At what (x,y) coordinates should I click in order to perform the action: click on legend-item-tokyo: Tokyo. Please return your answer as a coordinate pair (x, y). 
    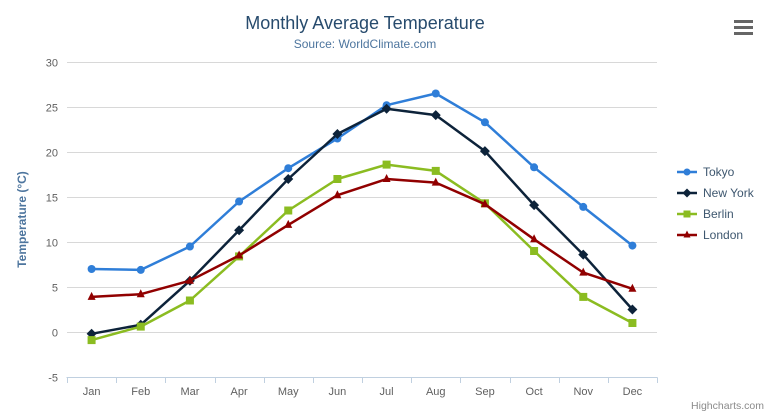
    Looking at the image, I should click on (715, 171).